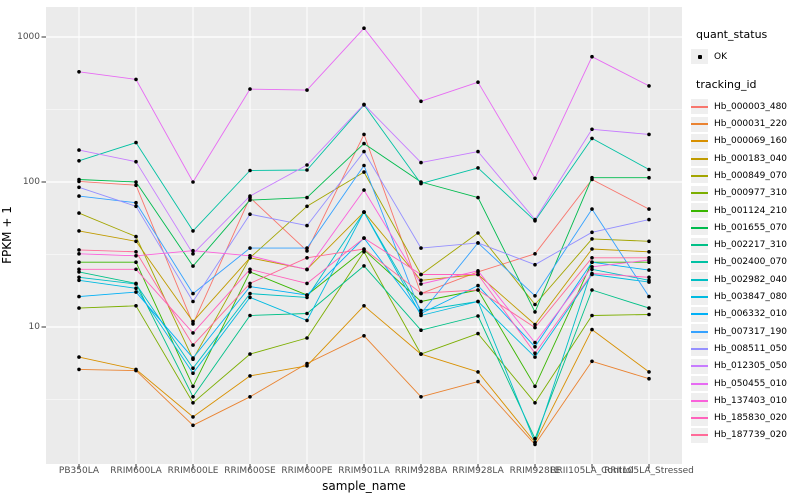 The image size is (800, 500). What do you see at coordinates (751, 175) in the screenshot?
I see `legend-label: Hb_000849_070` at bounding box center [751, 175].